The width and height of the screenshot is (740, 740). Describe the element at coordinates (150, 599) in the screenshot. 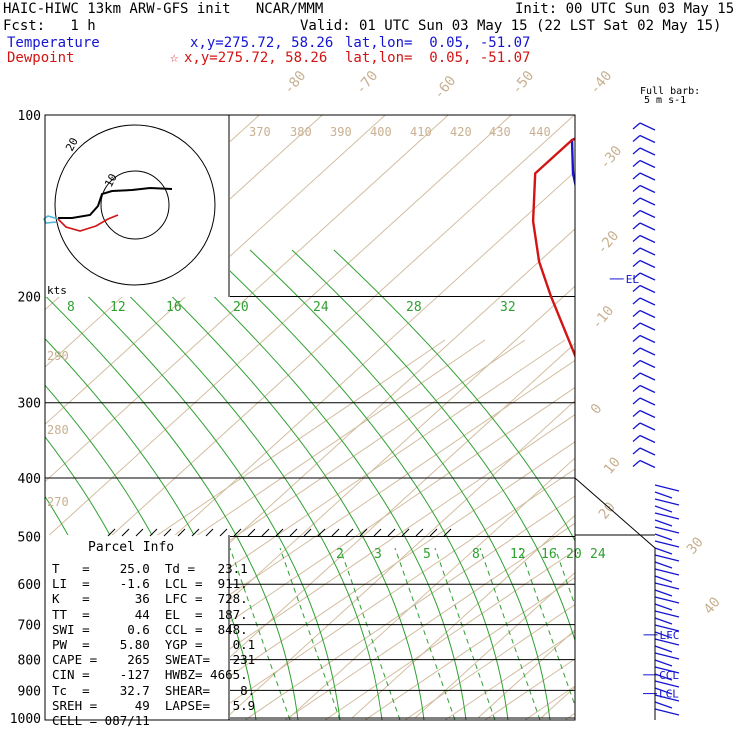

I see `parcel-info-row: K = 36 LFC = 728.` at that location.